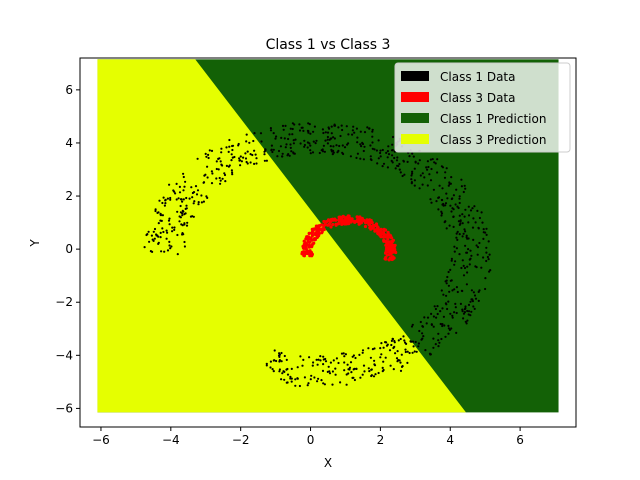  What do you see at coordinates (328, 45) in the screenshot?
I see `chart-title: Class 1 vs Class 3` at bounding box center [328, 45].